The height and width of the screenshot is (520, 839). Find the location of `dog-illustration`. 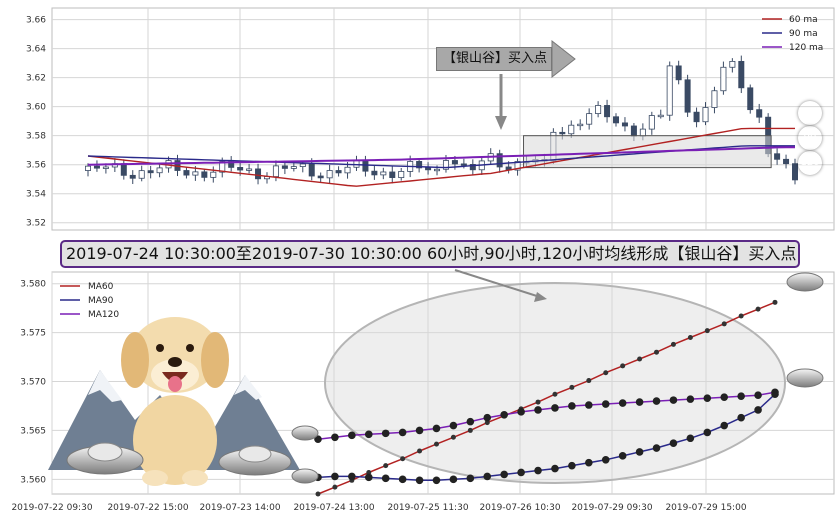

dog-illustration is located at coordinates (175, 401).